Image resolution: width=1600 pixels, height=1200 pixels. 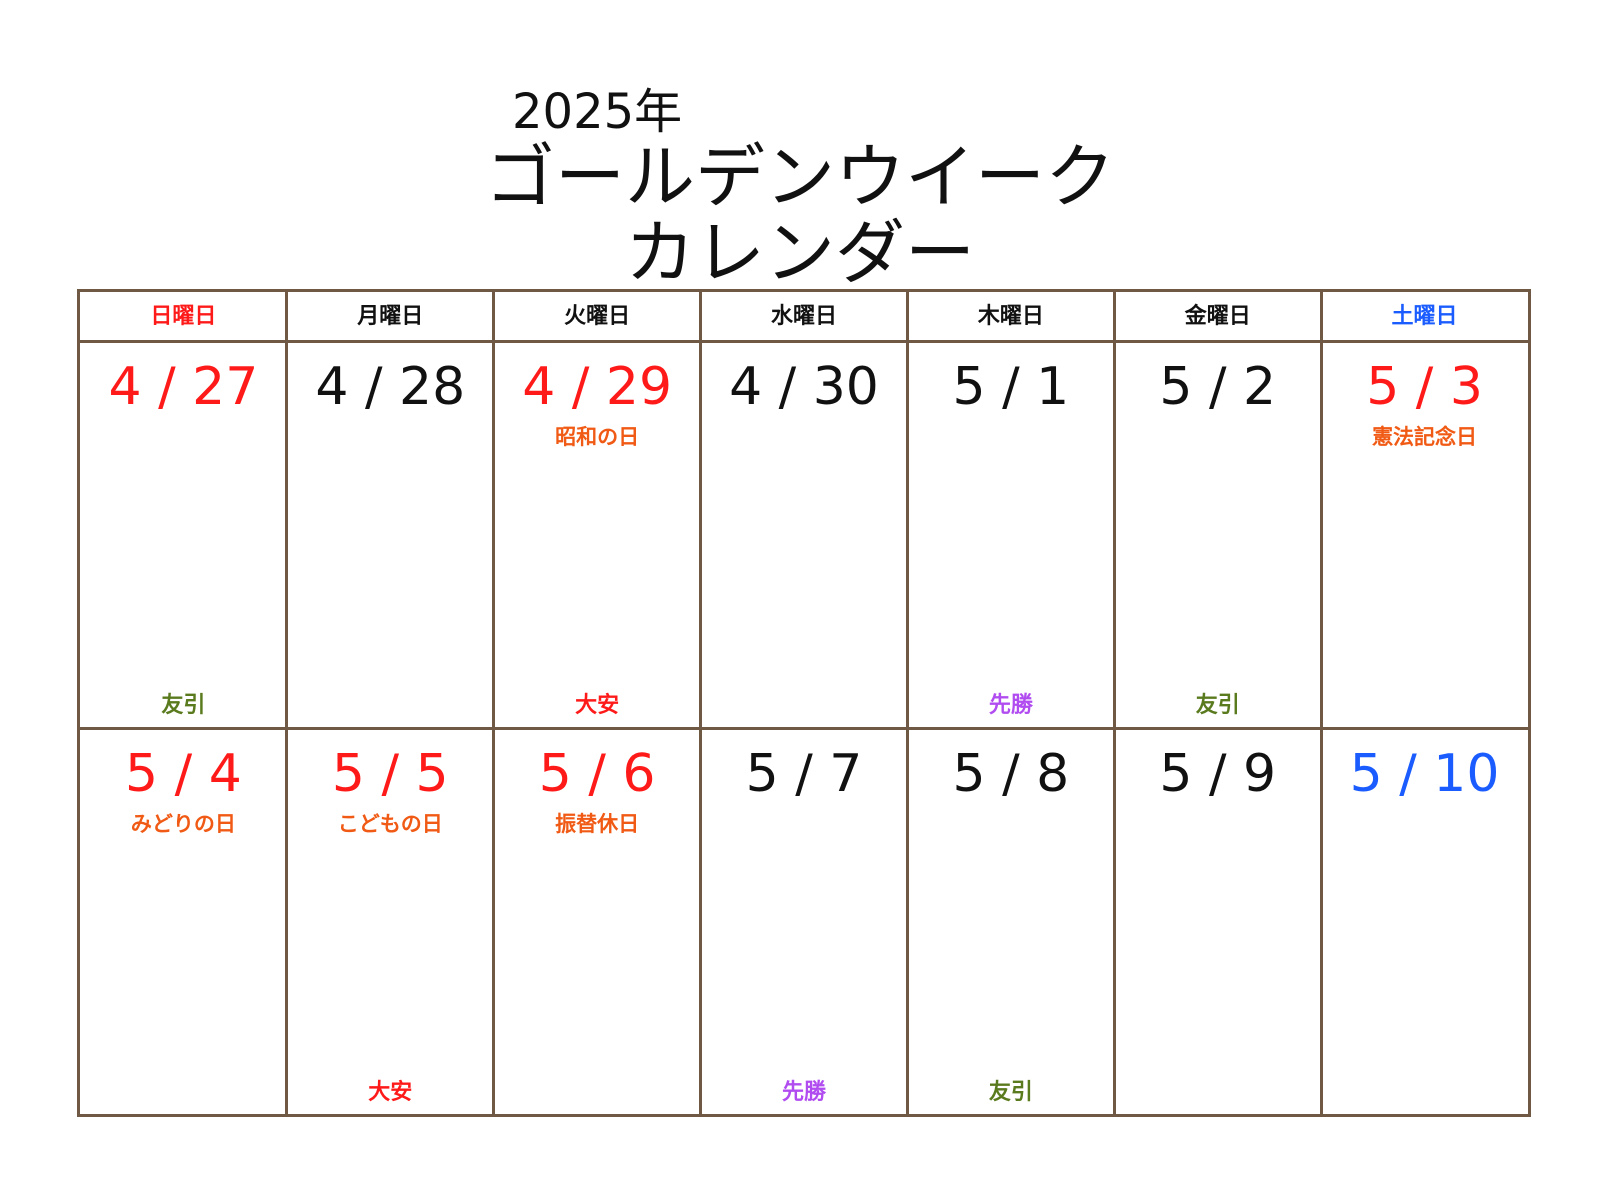 What do you see at coordinates (800, 177) in the screenshot?
I see `calendar-title-line1: ゴールデンウイーク` at bounding box center [800, 177].